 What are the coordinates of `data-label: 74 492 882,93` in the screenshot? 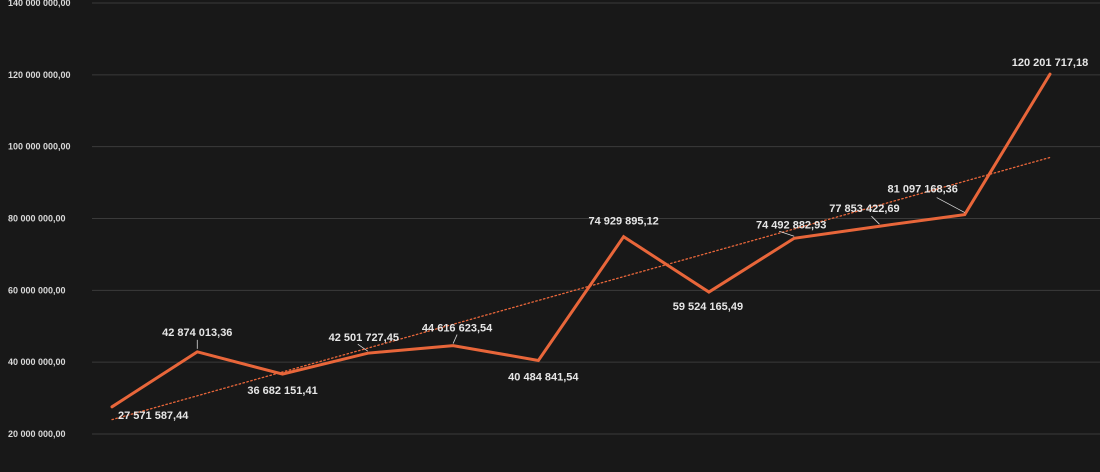 It's located at (791, 225).